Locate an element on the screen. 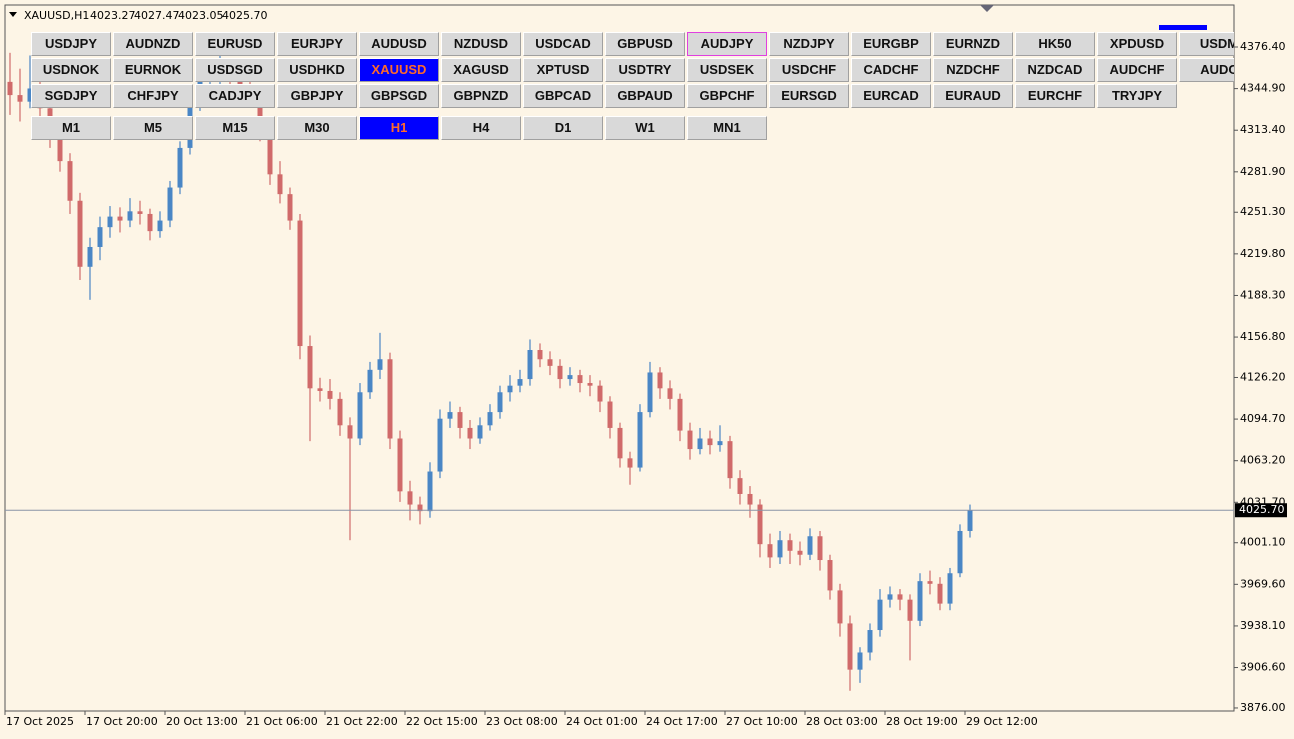 The width and height of the screenshot is (1294, 739). button: EURJPY is located at coordinates (317, 44).